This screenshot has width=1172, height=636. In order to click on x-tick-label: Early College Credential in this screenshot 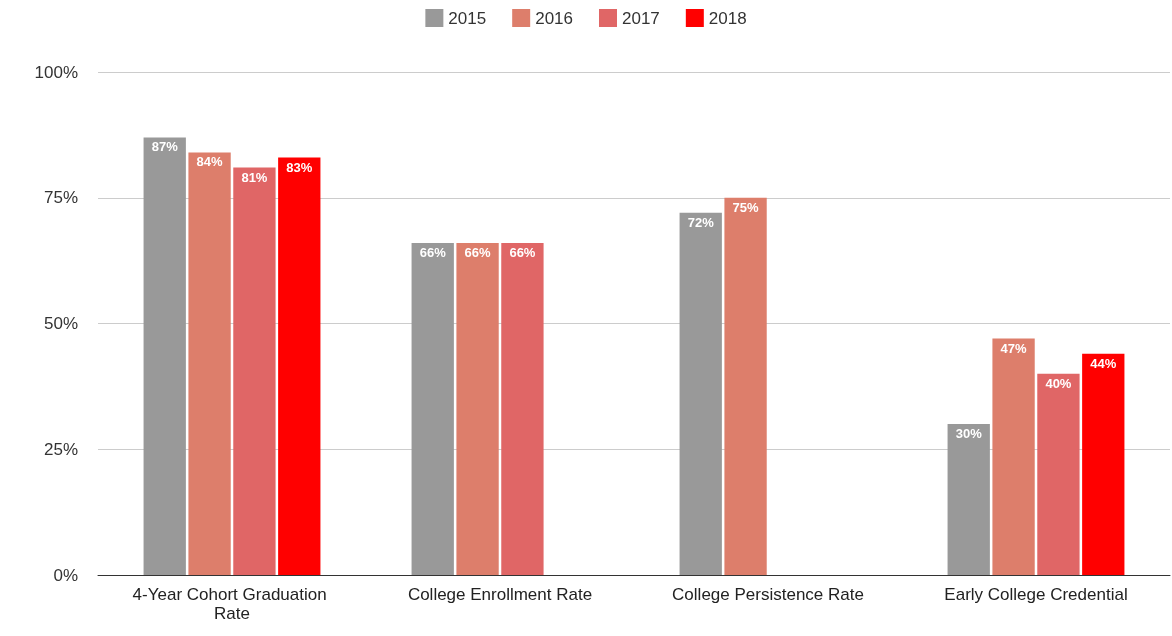, I will do `click(1036, 594)`.